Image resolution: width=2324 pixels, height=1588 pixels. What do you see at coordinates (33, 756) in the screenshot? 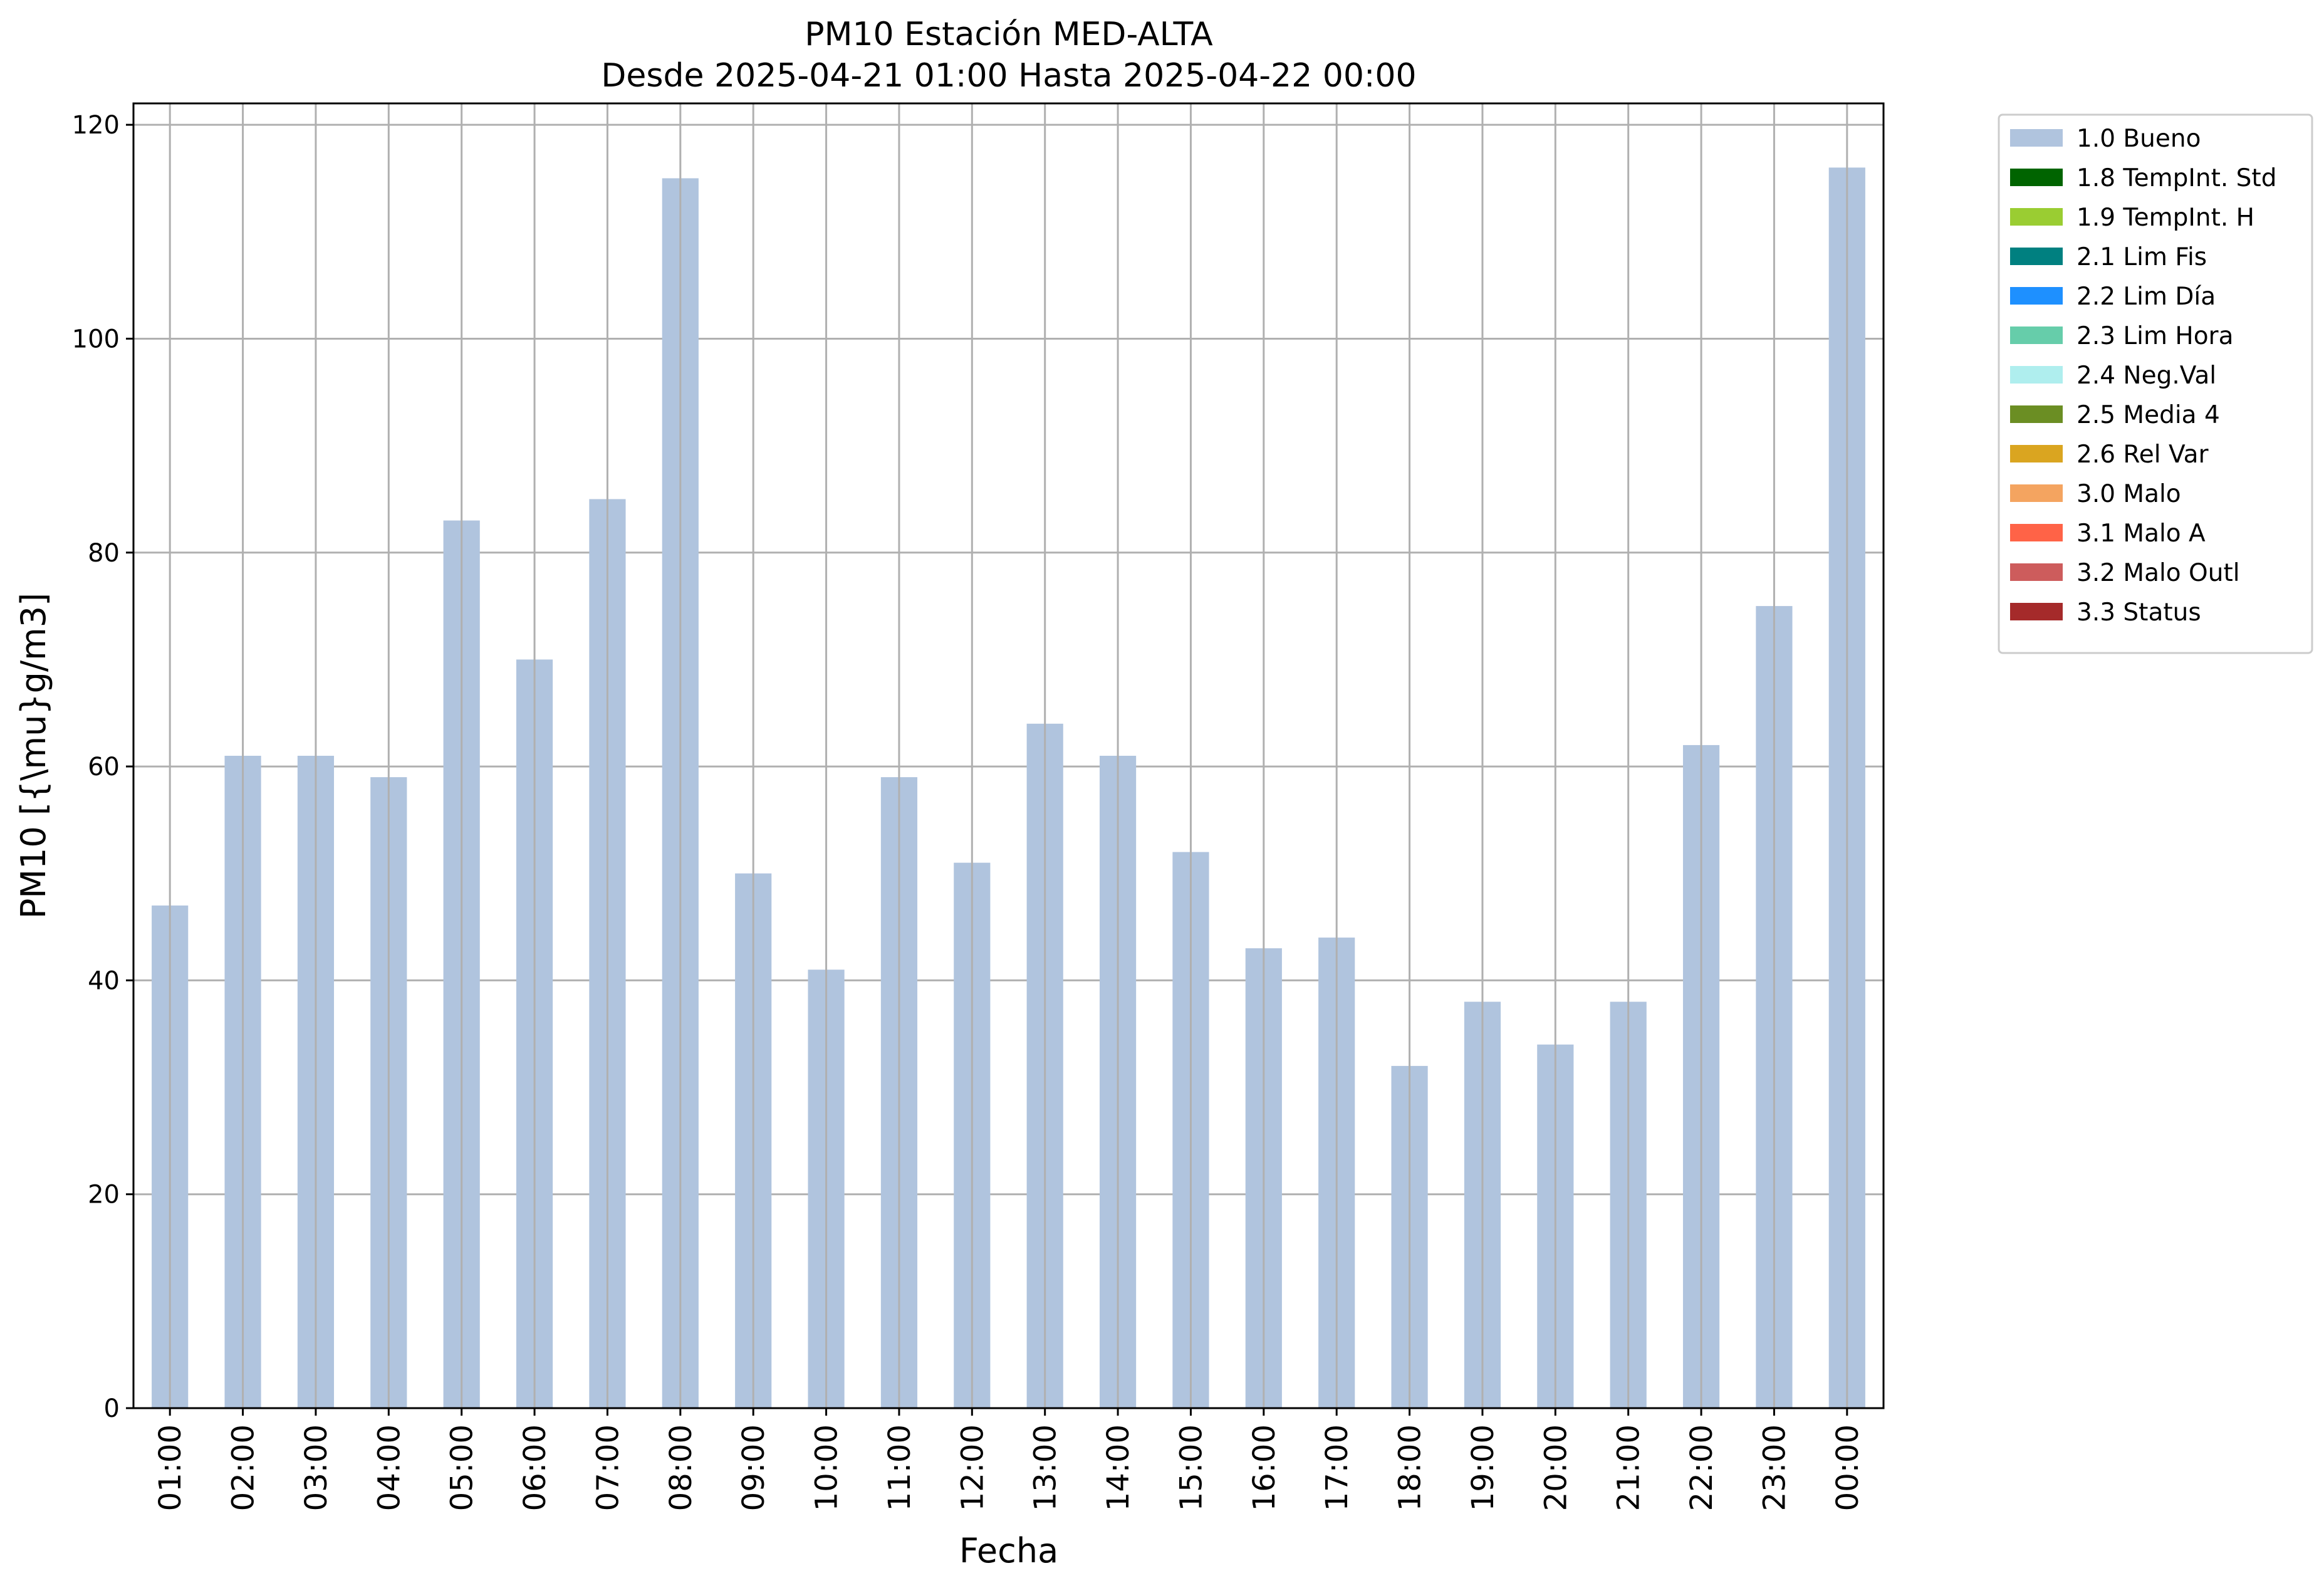
I see `y-axis-label: PM10 [{\mu}g/m3]` at bounding box center [33, 756].